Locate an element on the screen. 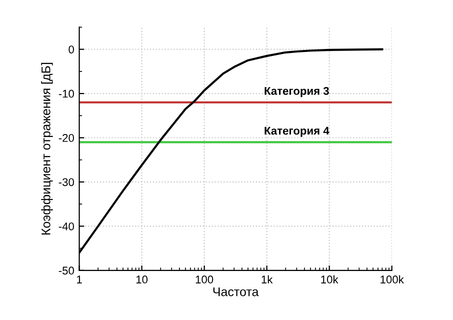  y-tick-label: 0 is located at coordinates (71, 50).